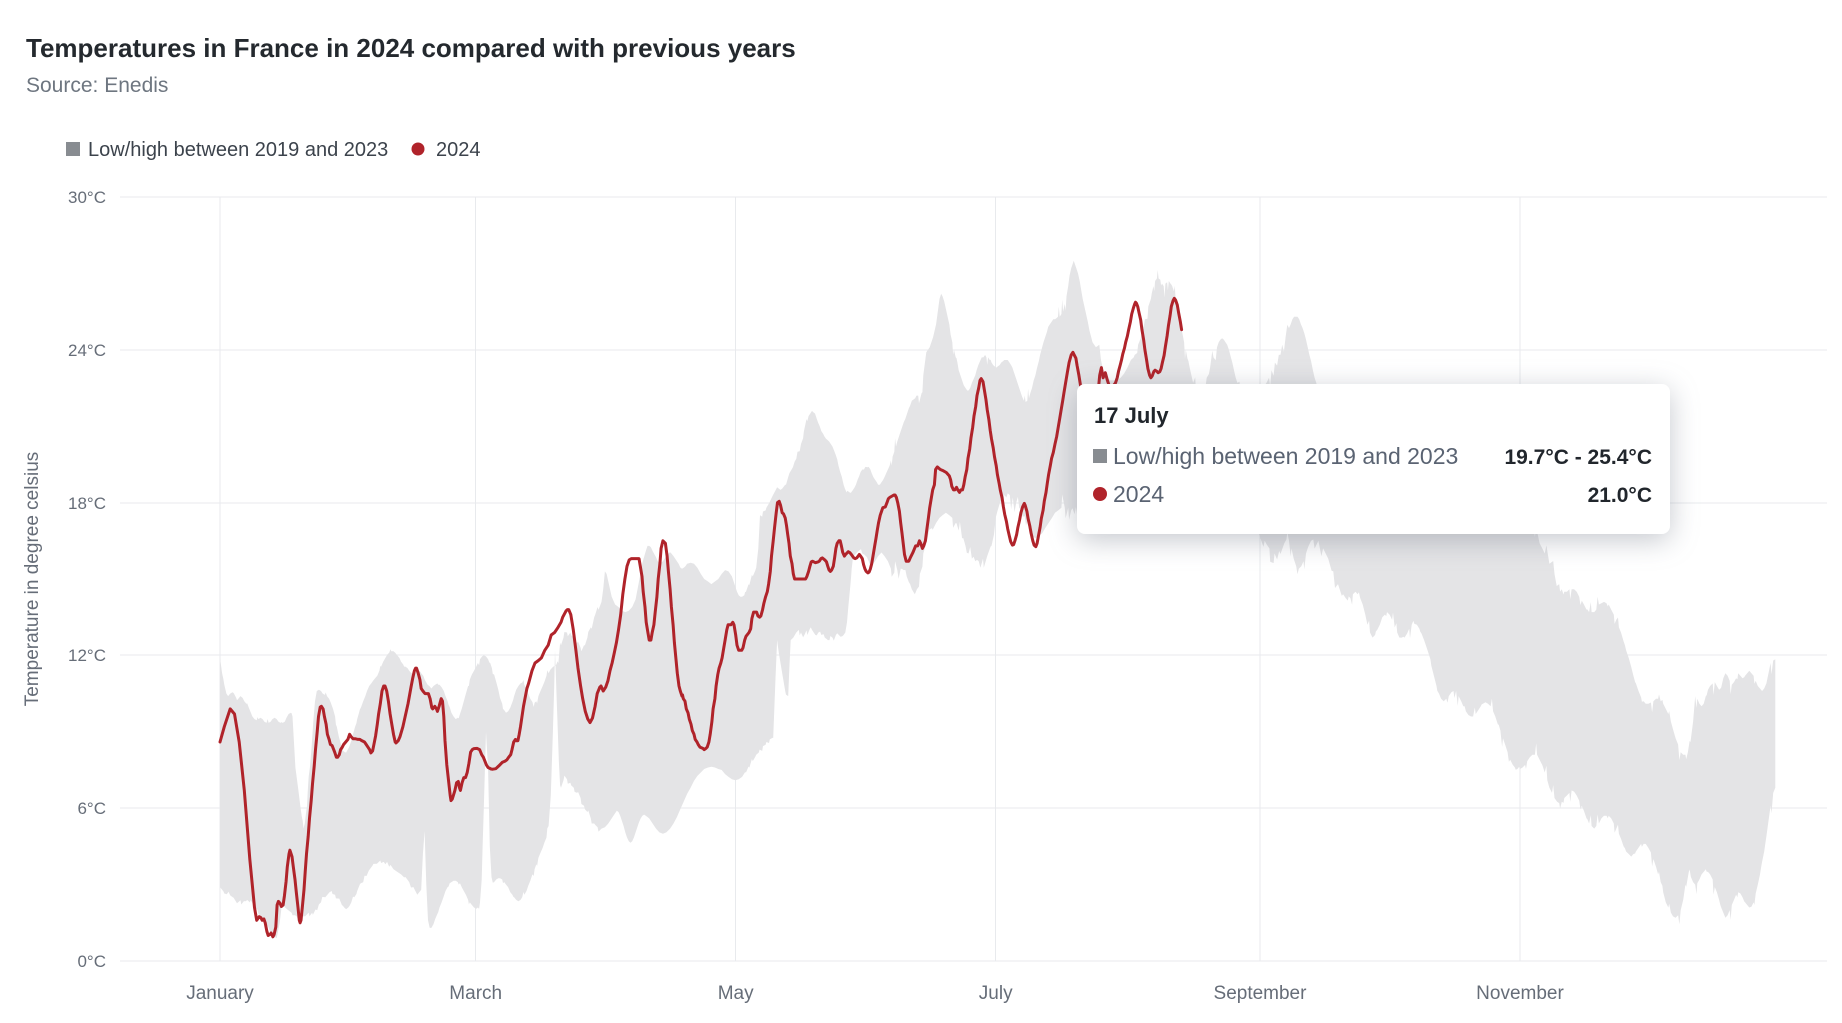  Describe the element at coordinates (1520, 993) in the screenshot. I see `svg-text: November` at that location.